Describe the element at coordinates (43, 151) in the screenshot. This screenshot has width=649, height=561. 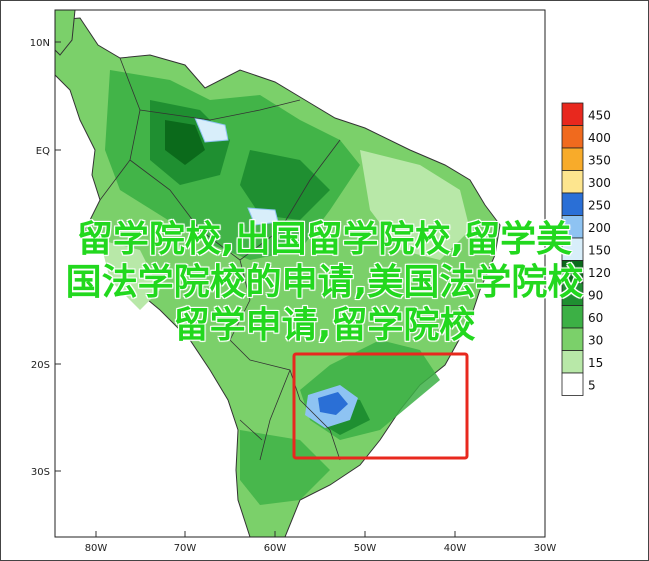
I see `lat-label-eq: EQ` at that location.